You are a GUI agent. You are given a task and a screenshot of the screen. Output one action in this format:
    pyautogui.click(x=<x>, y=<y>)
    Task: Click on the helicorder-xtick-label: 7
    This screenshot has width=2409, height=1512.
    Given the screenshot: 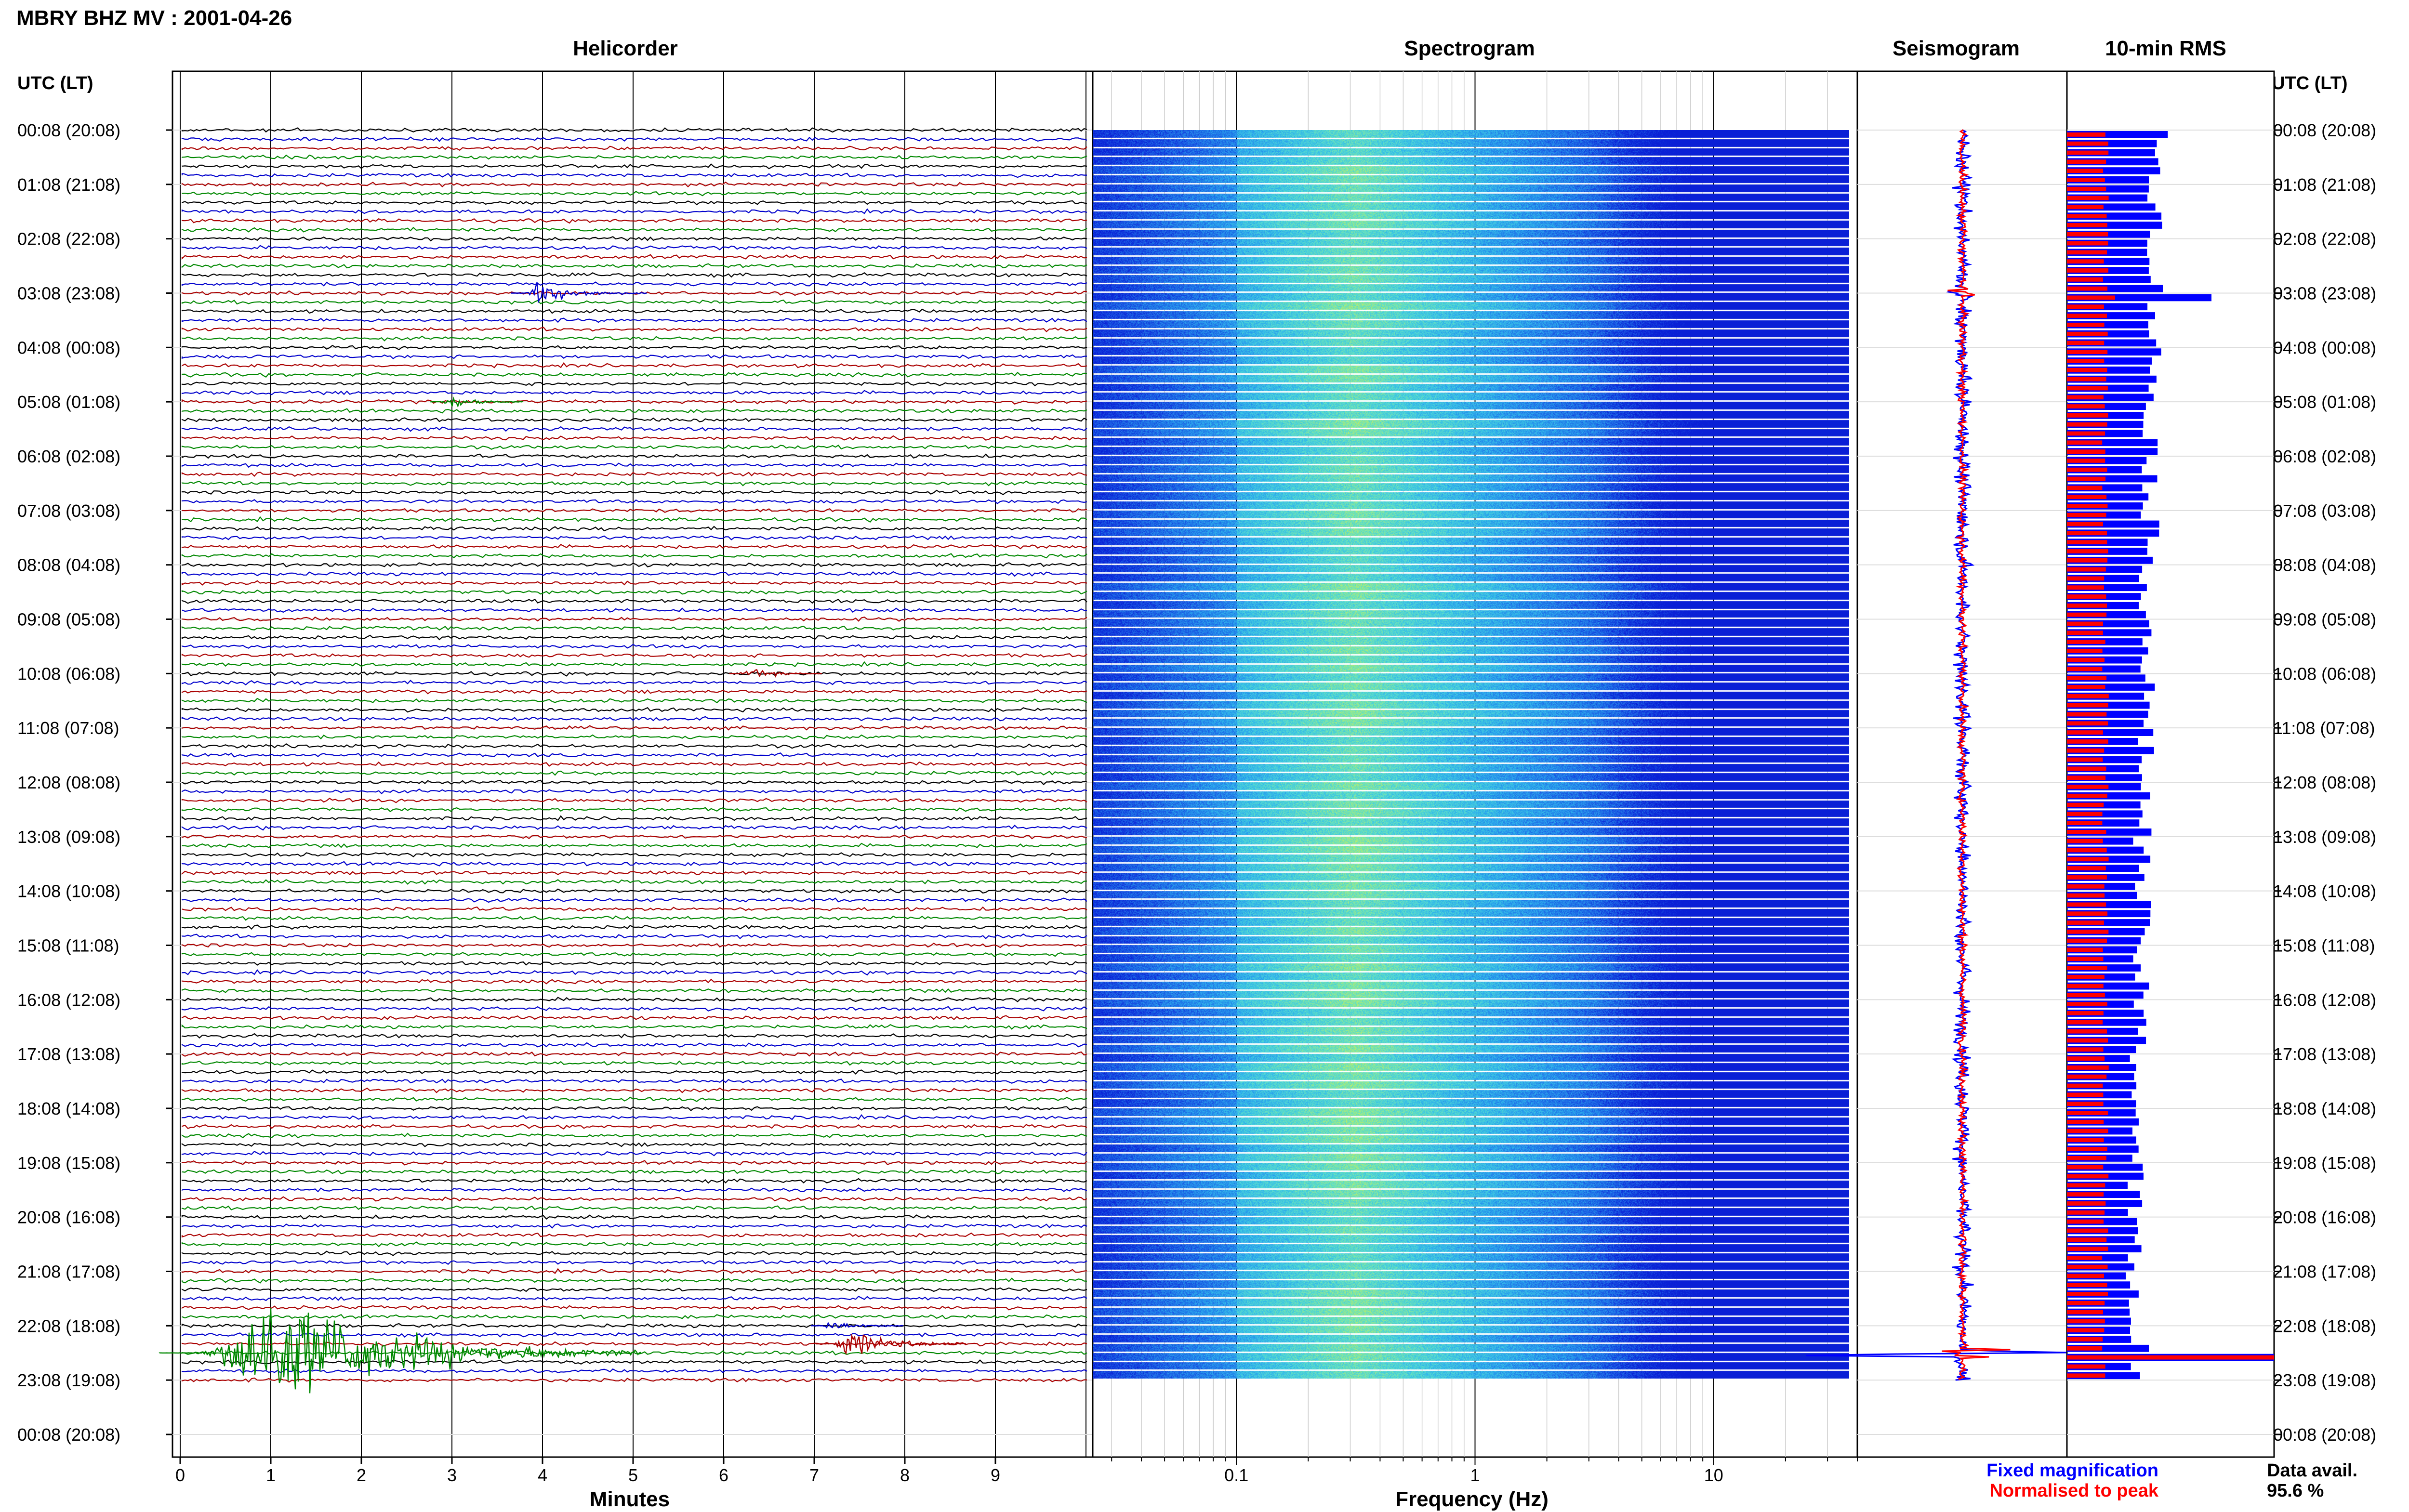 What is the action you would take?
    pyautogui.click(x=814, y=1475)
    